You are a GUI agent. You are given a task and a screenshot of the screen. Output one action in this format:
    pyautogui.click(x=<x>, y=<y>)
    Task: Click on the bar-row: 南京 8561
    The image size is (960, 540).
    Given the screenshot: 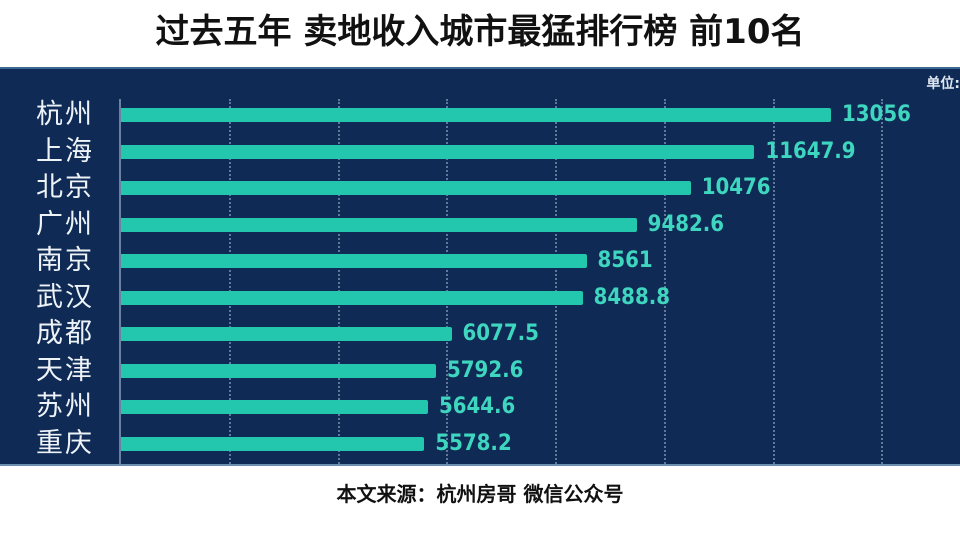 What is the action you would take?
    pyautogui.click(x=480, y=261)
    